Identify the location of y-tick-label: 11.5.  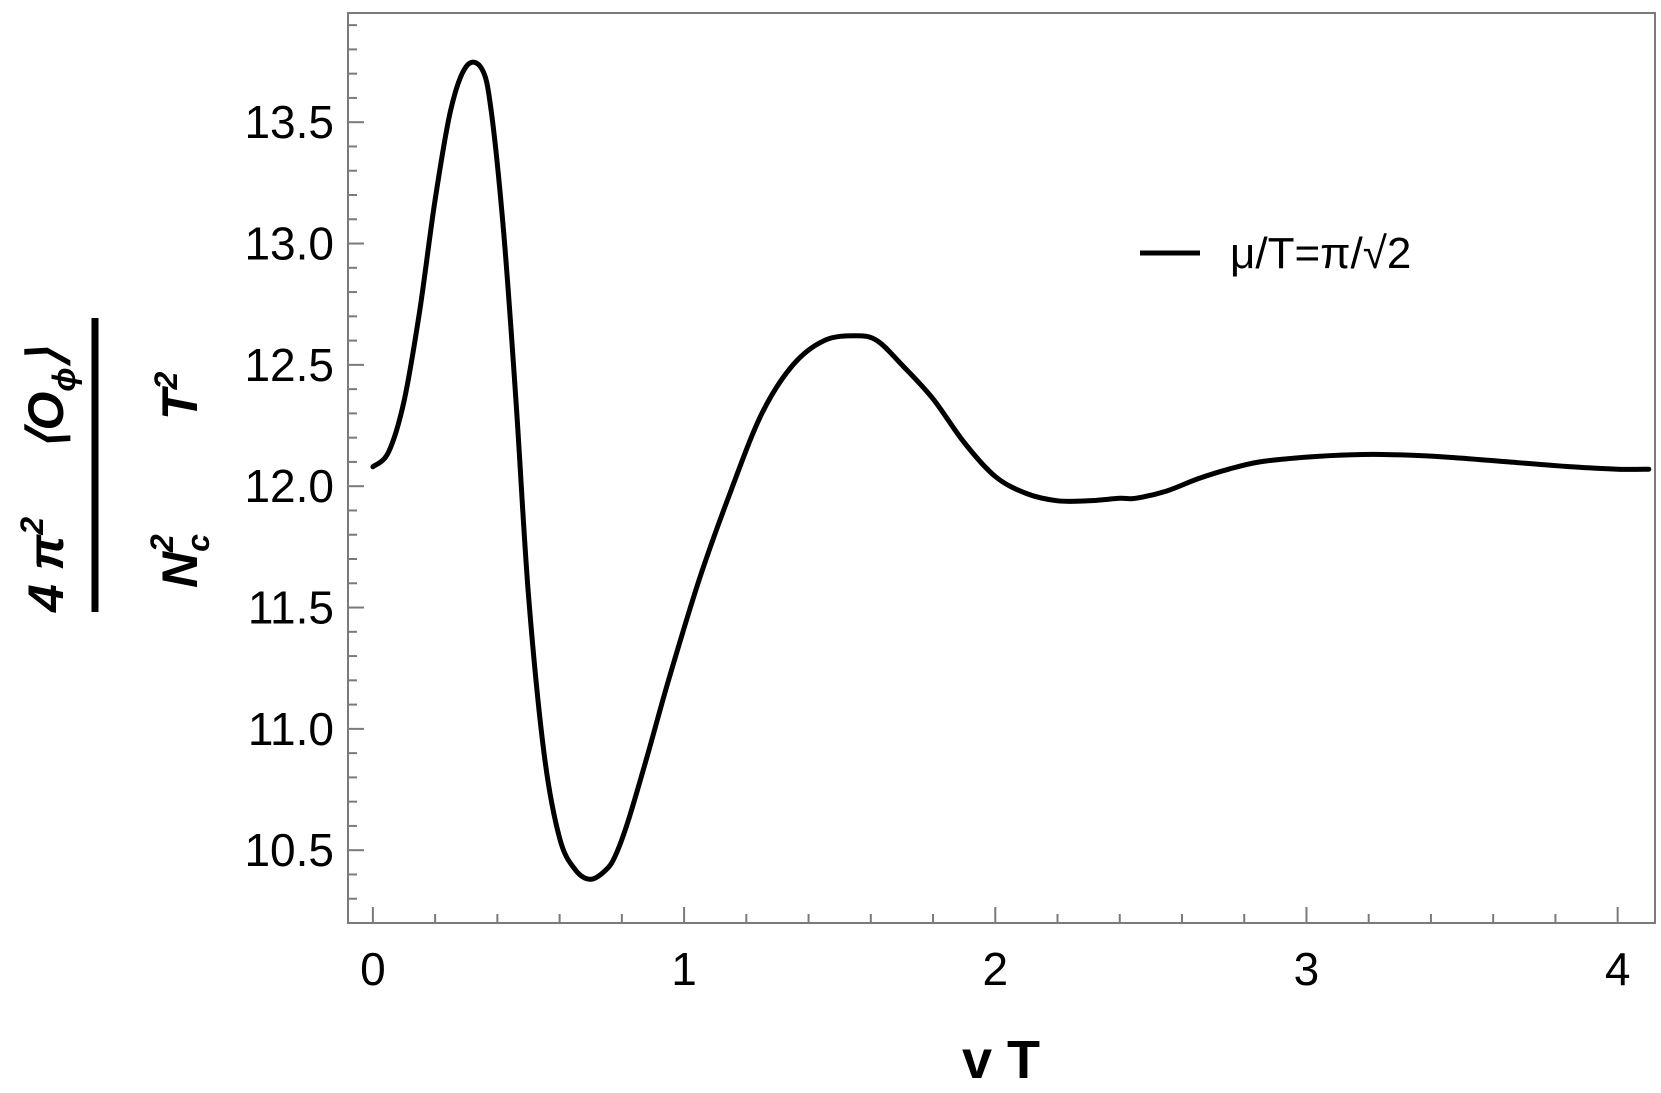
(291, 608).